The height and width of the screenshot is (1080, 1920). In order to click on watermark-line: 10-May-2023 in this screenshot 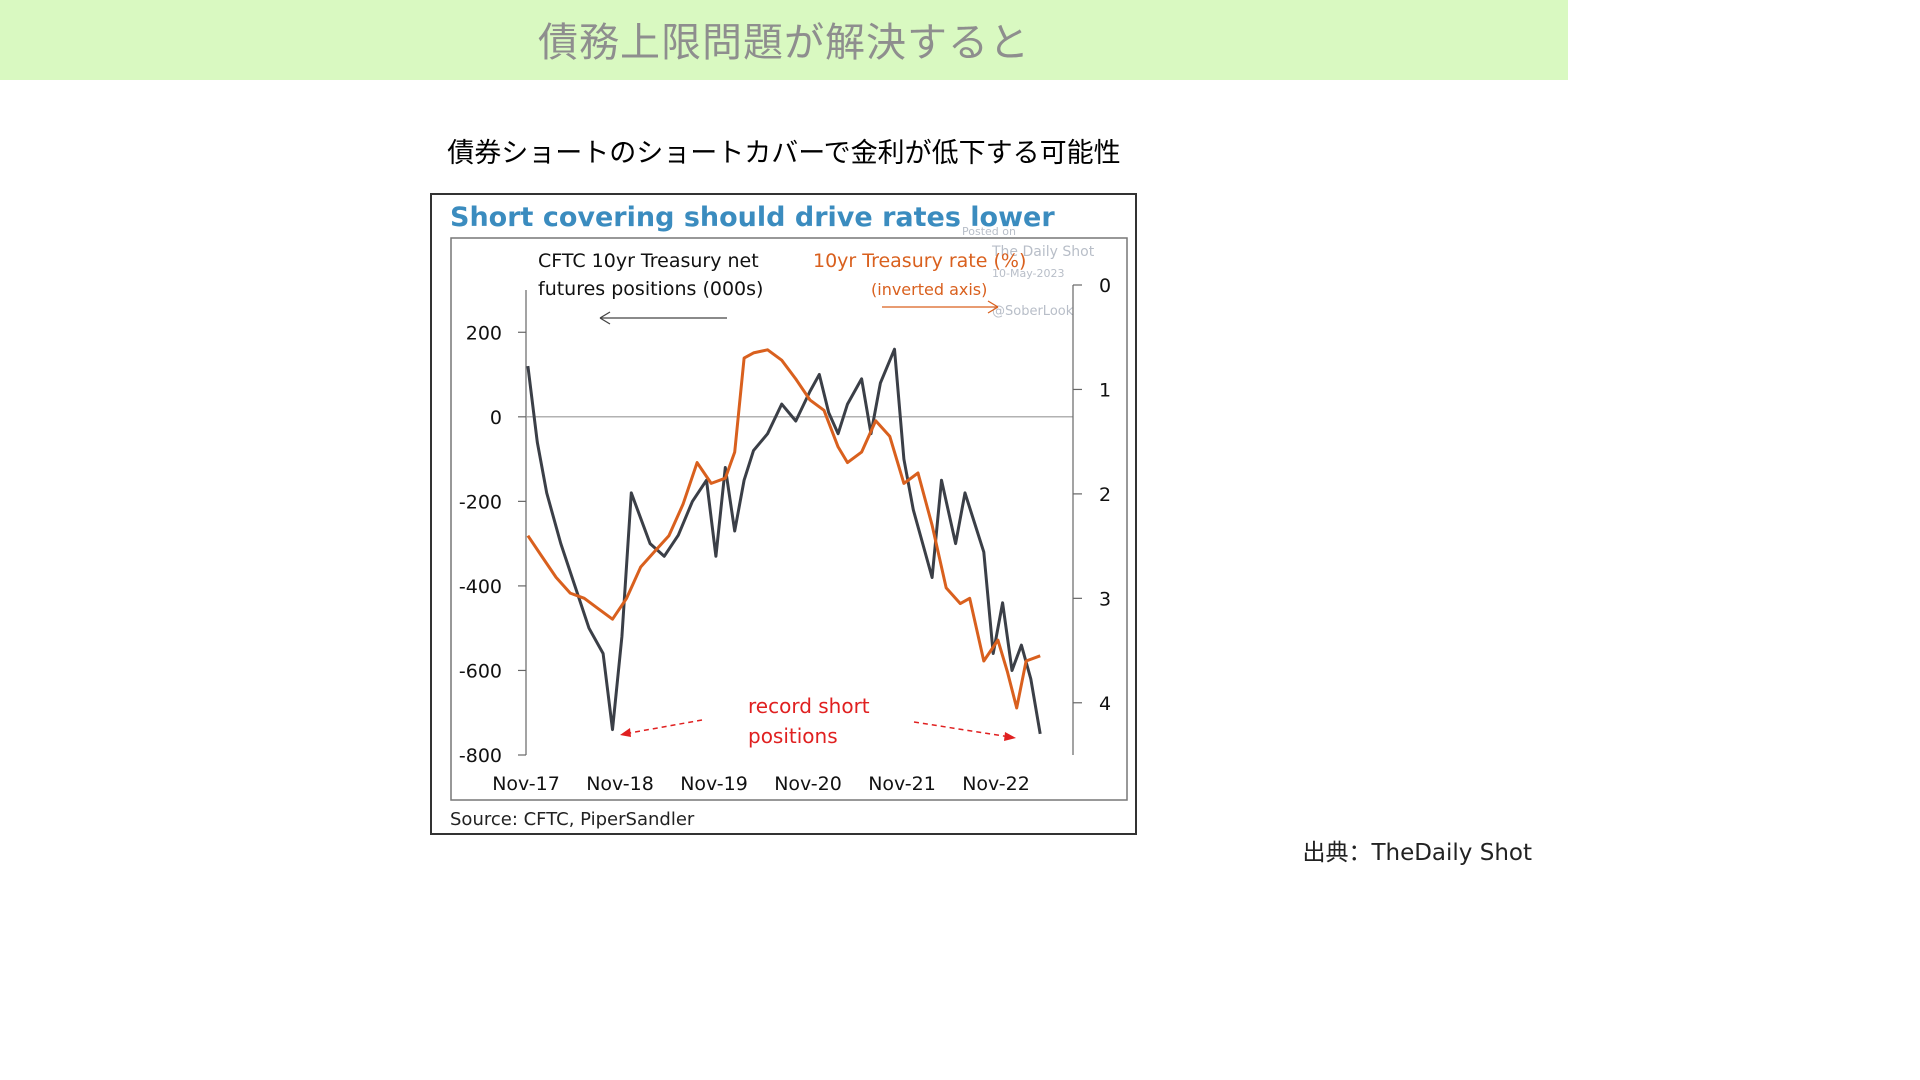, I will do `click(1028, 273)`.